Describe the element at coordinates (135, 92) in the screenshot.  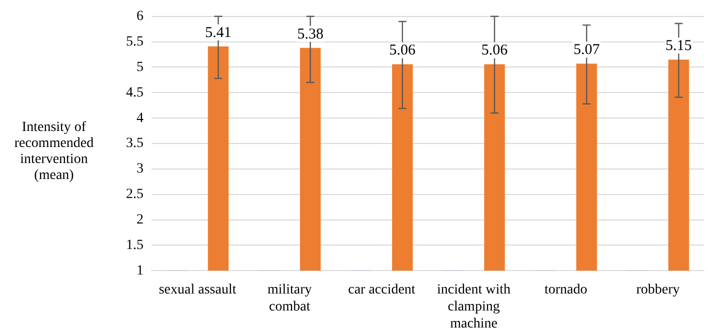
I see `y-tick-label: 4.5` at that location.